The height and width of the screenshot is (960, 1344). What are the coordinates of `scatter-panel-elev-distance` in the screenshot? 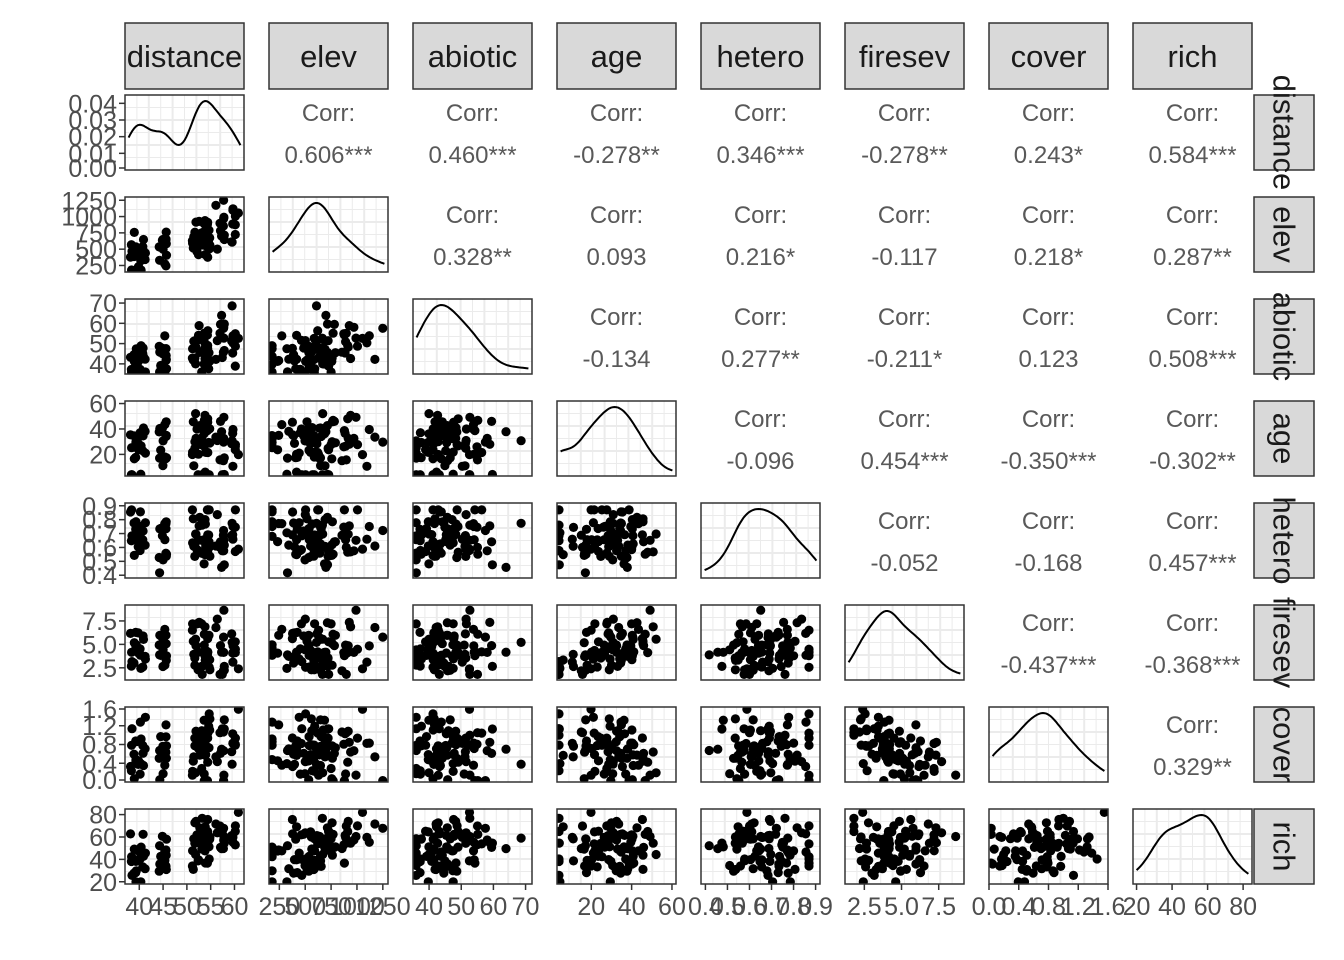 It's located at (184, 234).